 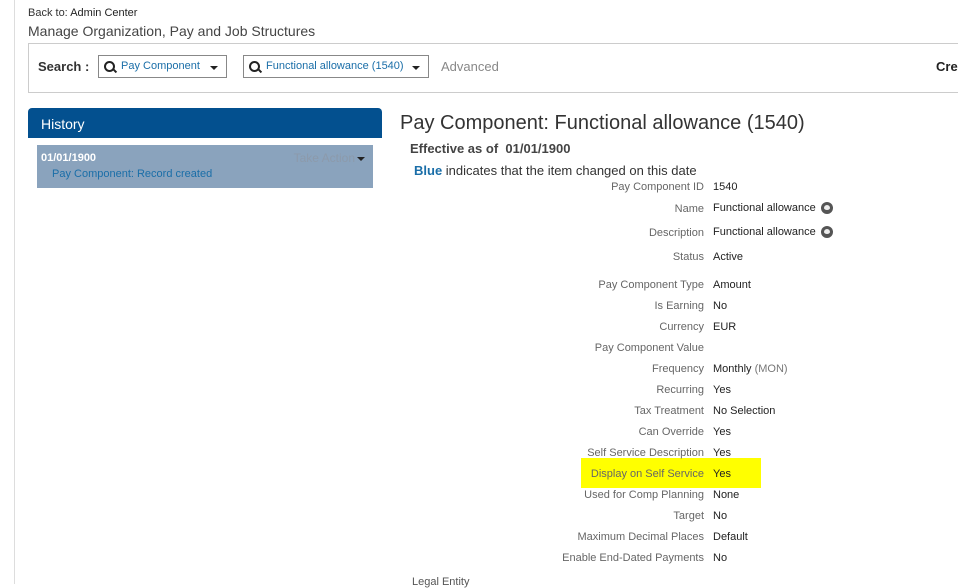 What do you see at coordinates (645, 453) in the screenshot?
I see `field-label: Self Service Description` at bounding box center [645, 453].